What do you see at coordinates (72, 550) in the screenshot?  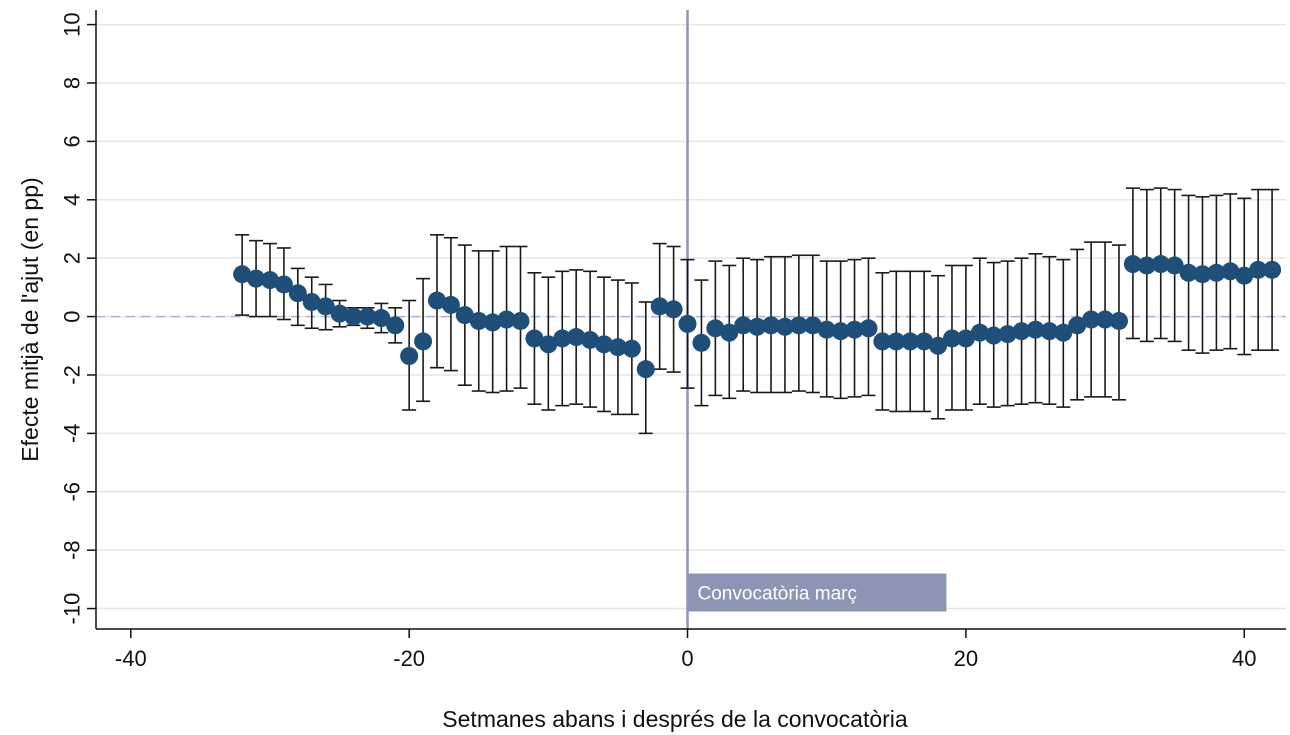 I see `y-tick-label: -8` at bounding box center [72, 550].